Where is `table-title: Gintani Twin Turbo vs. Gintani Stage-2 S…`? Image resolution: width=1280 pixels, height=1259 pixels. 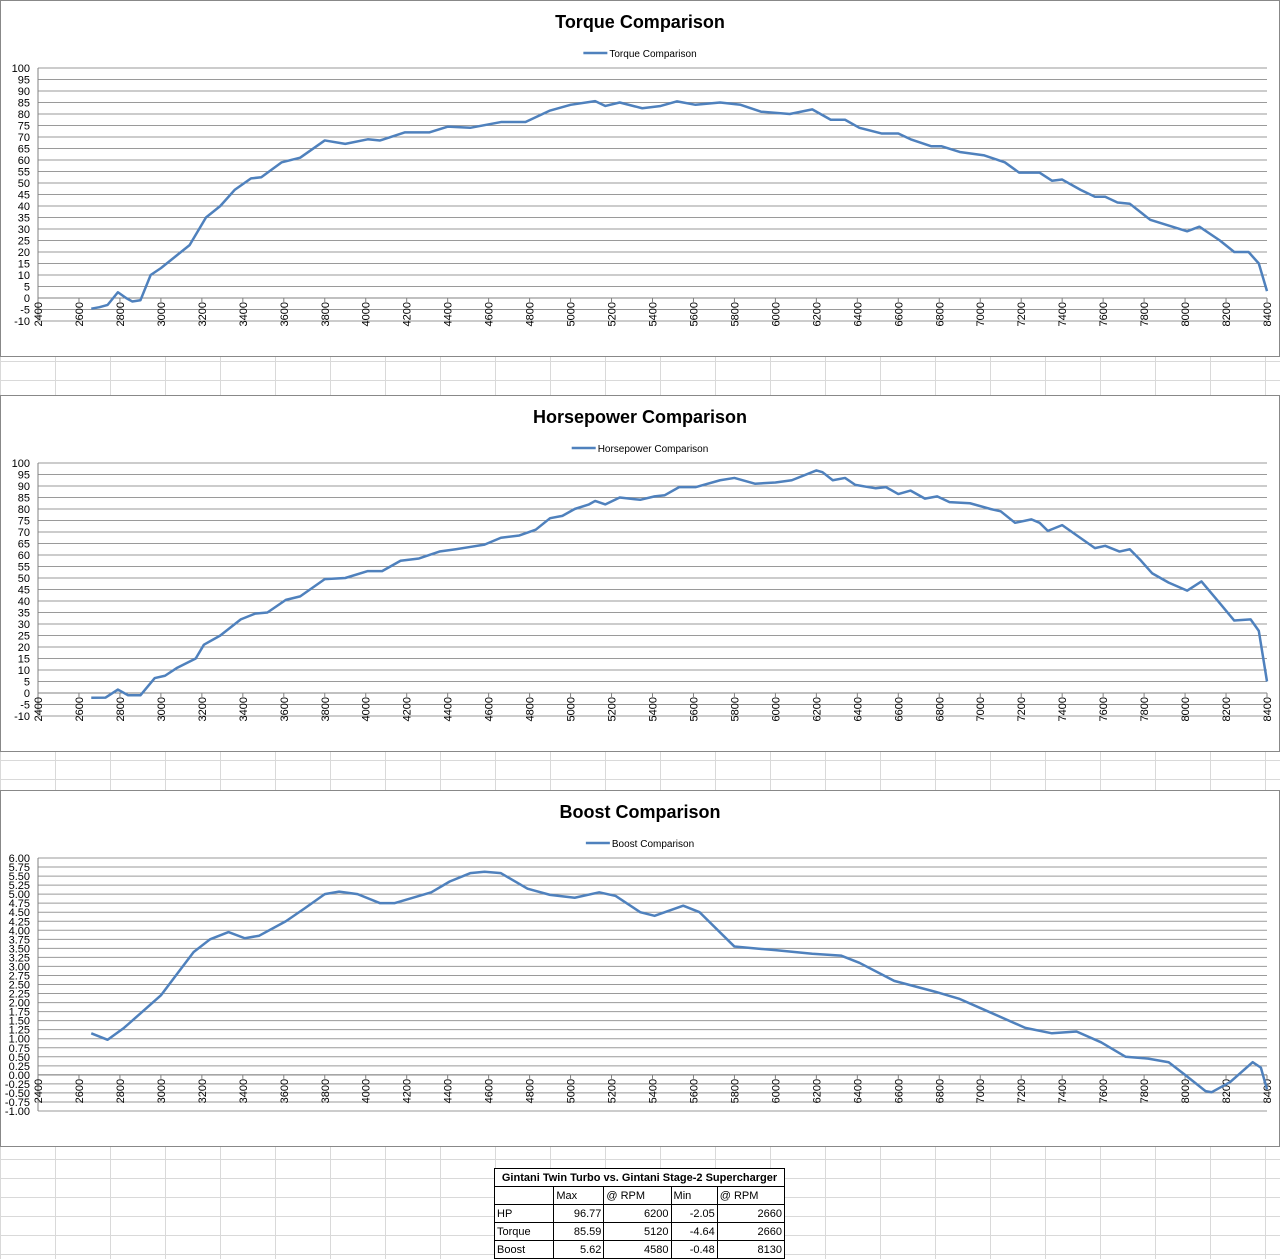
table-title: Gintani Twin Turbo vs. Gintani Stage-2 S… is located at coordinates (639, 1177).